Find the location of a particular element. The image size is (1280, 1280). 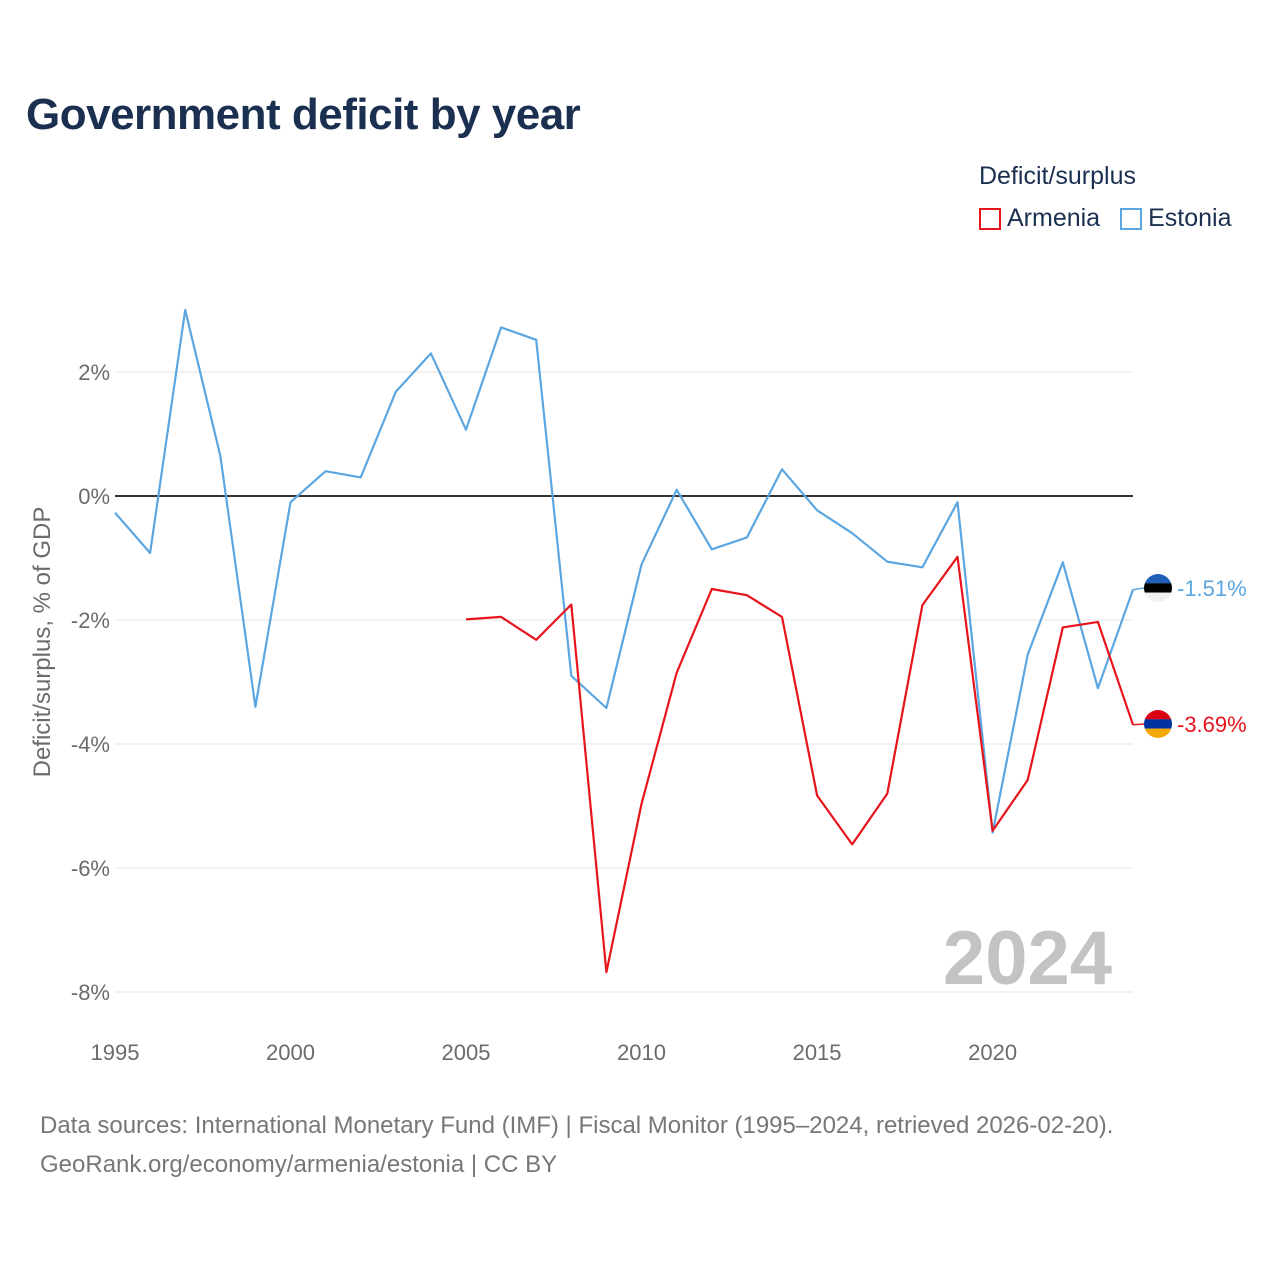

legend-swatch-armenia is located at coordinates (990, 218).